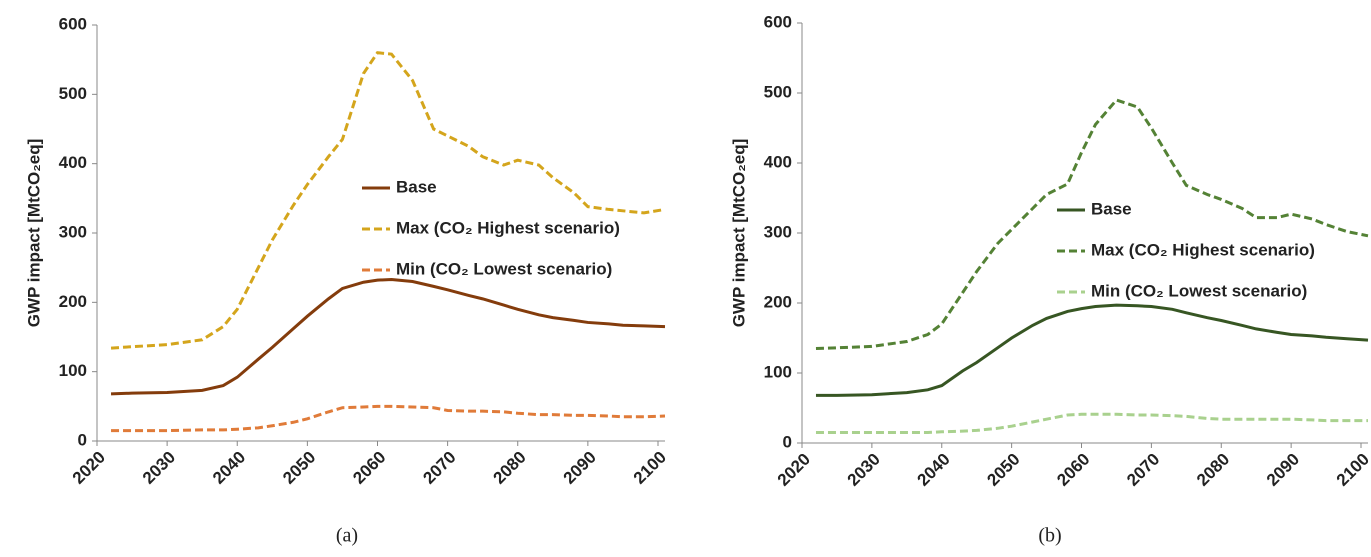 Image resolution: width=1371 pixels, height=557 pixels. Describe the element at coordinates (1049, 536) in the screenshot. I see `caption: (b)` at that location.